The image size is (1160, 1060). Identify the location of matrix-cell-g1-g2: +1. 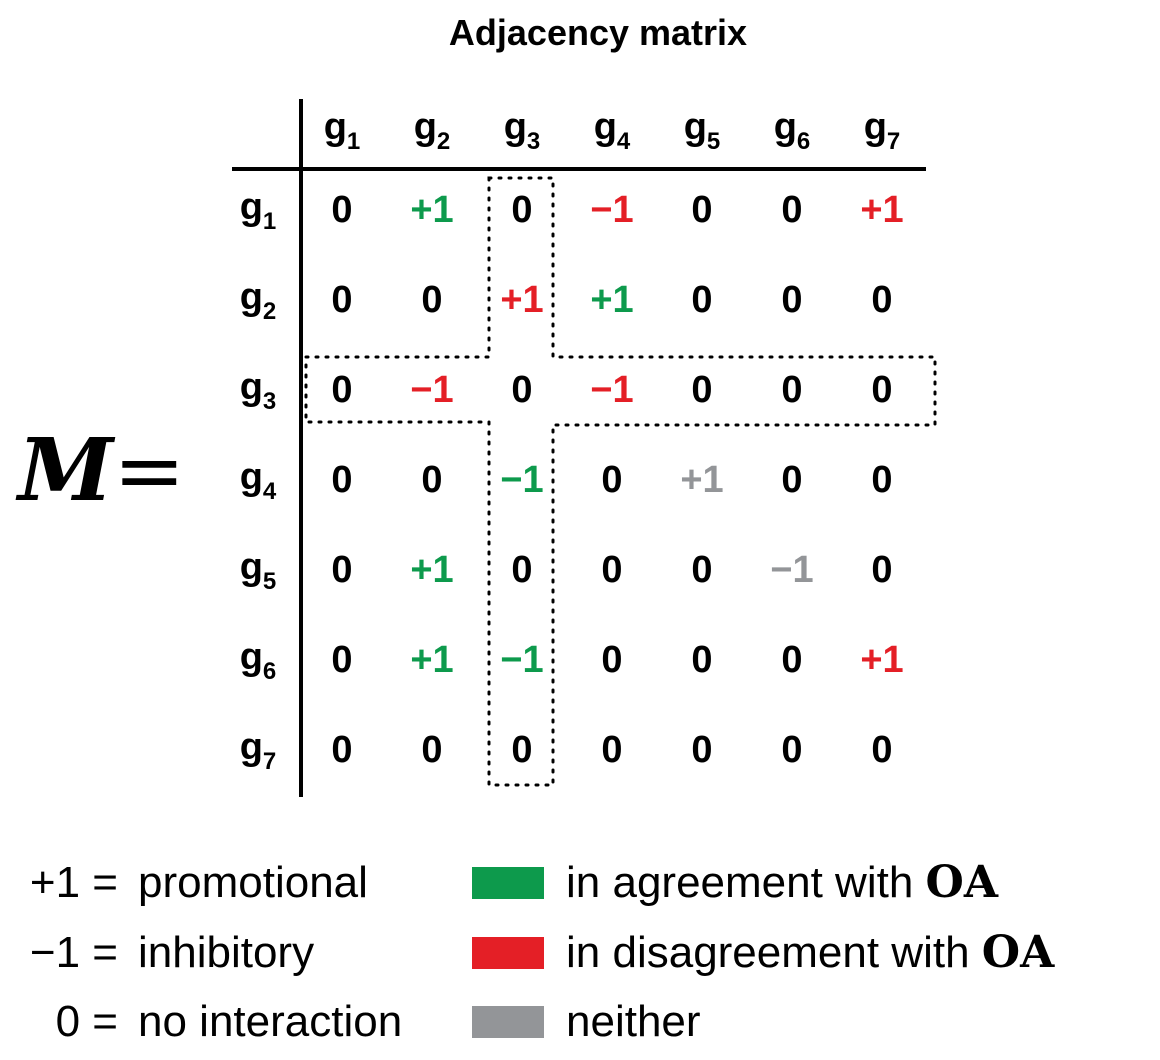
(432, 210).